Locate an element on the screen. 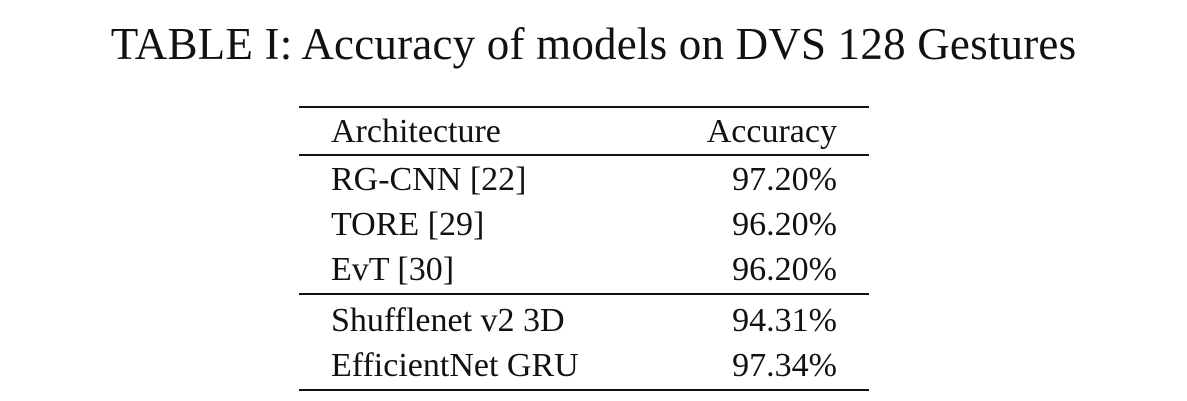 The width and height of the screenshot is (1187, 401). table-row: RG-CNN [22] 97.20% is located at coordinates (584, 179).